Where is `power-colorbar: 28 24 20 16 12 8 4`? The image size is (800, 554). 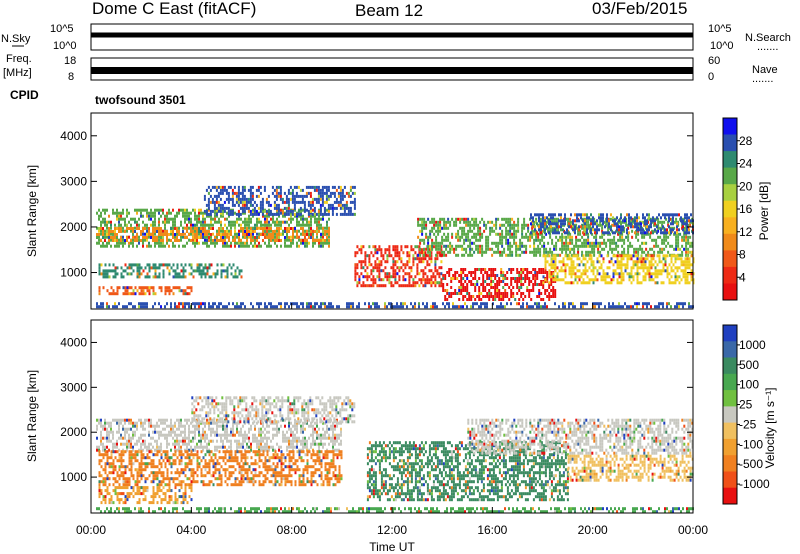
power-colorbar: 28 24 20 16 12 8 4 is located at coordinates (737, 209).